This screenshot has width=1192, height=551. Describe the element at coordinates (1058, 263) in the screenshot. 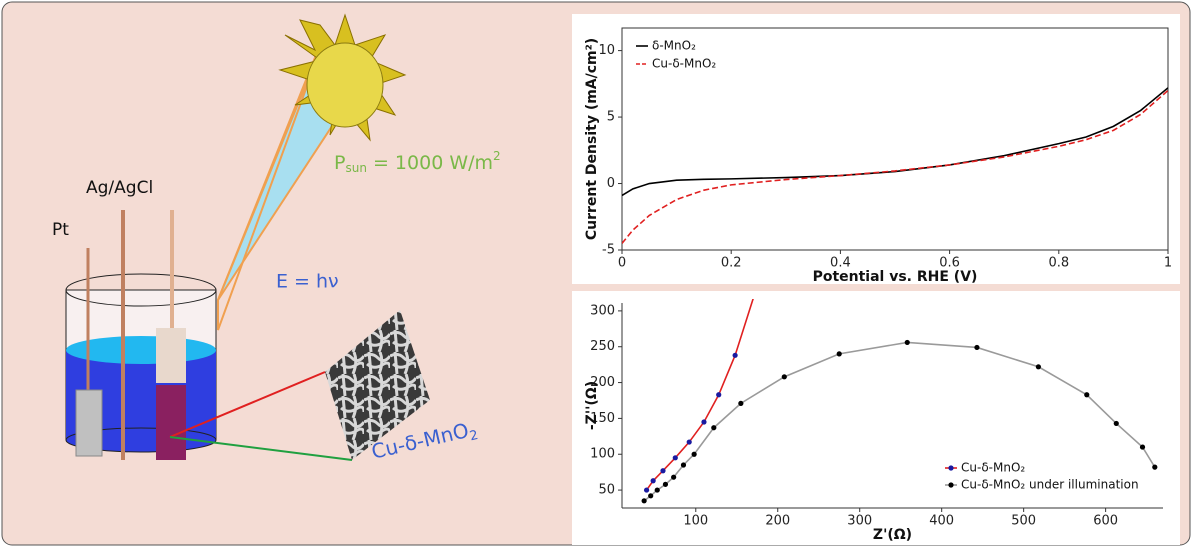

I see `x-tick-label: 0.8` at that location.